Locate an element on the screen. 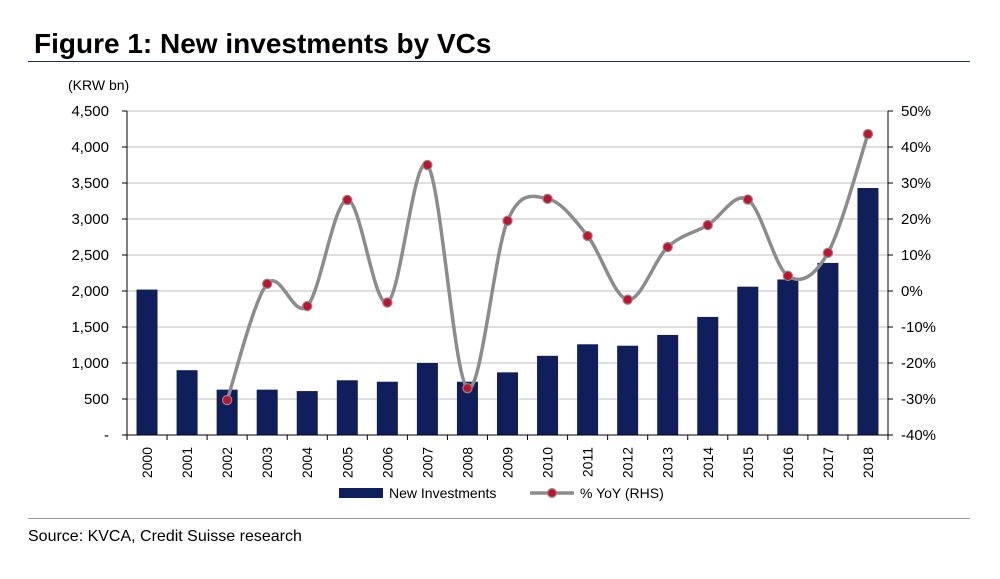  x-tick-label: 2002 is located at coordinates (227, 462).